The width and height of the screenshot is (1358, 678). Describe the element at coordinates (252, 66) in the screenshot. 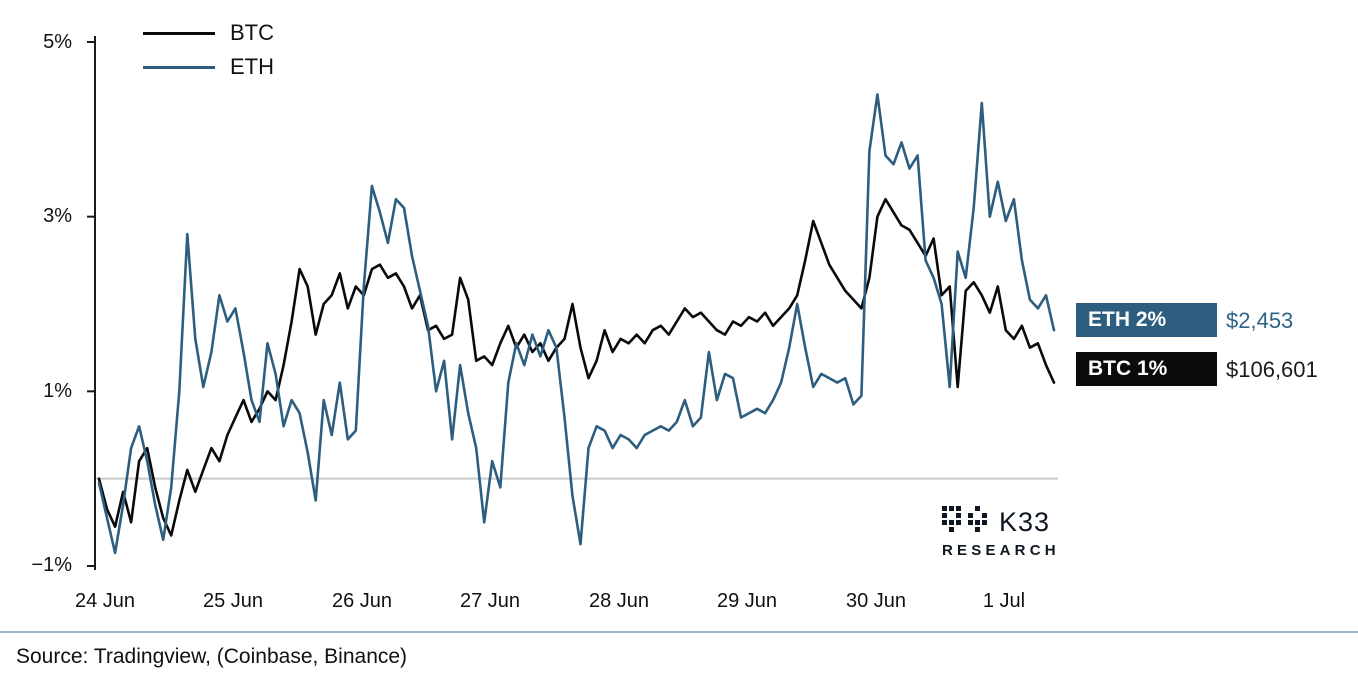

I see `legend-label-eth: ETH` at that location.